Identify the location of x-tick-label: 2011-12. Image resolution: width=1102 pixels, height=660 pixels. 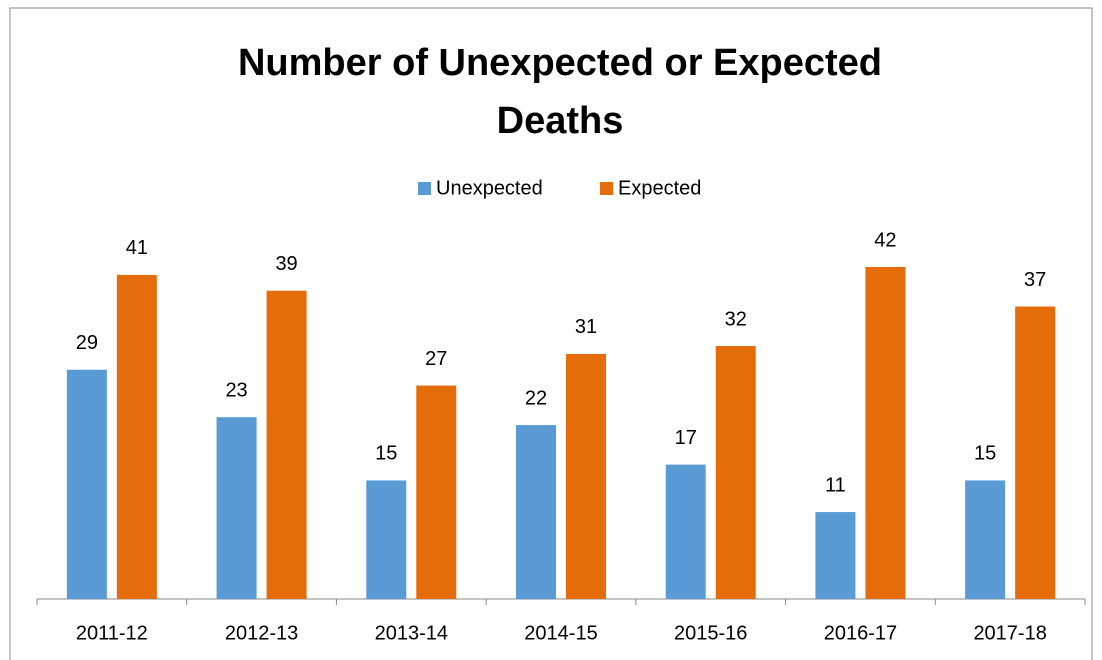
(112, 633).